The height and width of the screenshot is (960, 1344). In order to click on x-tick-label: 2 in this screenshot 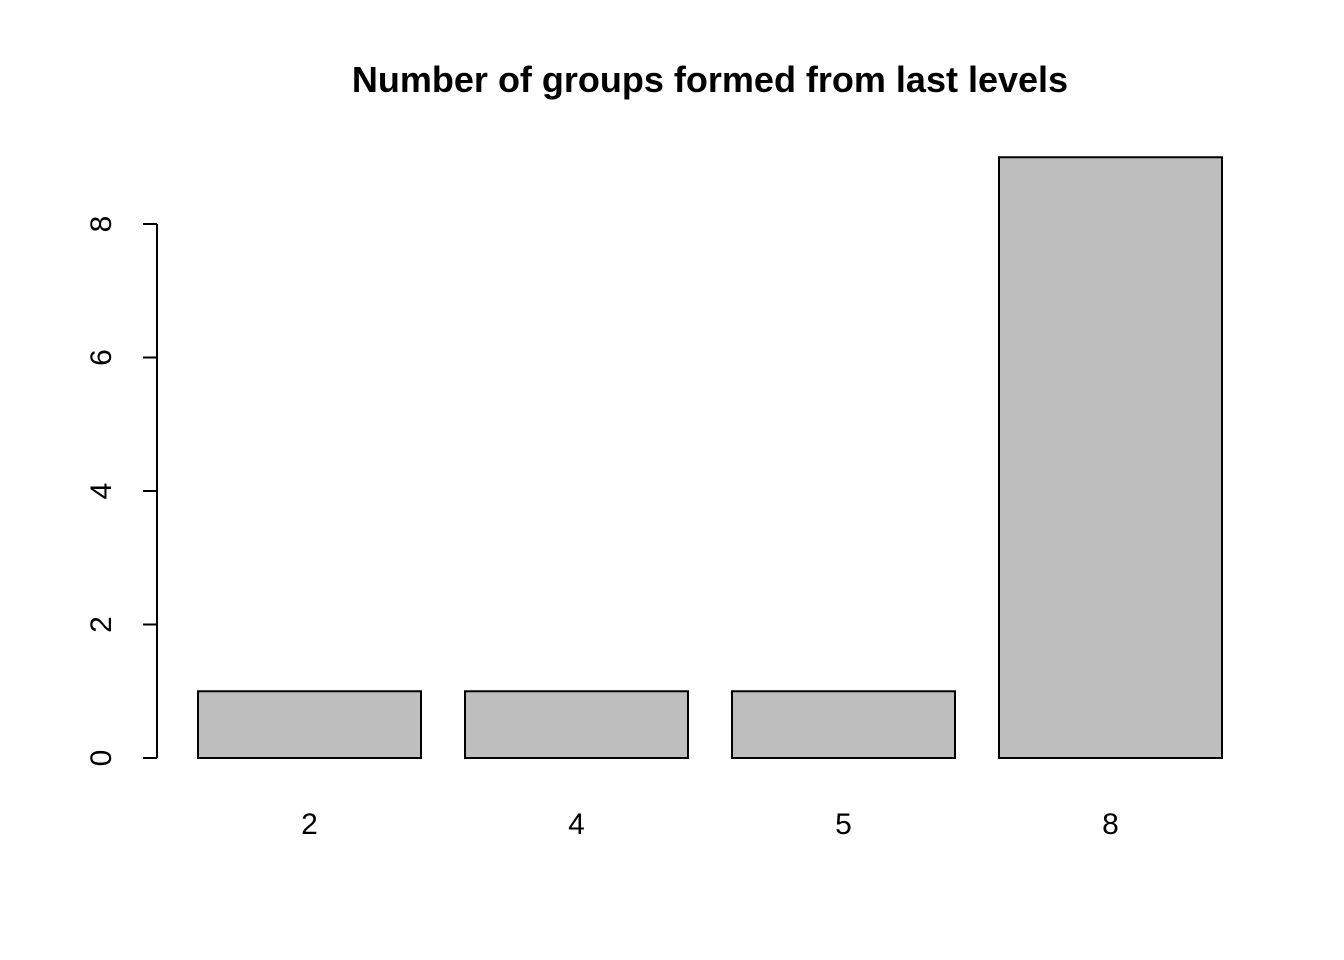, I will do `click(309, 824)`.